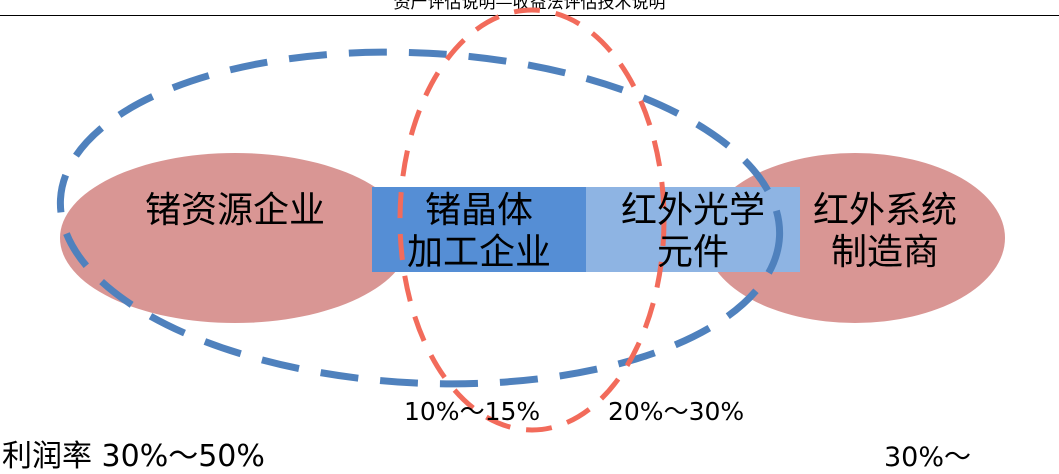  Describe the element at coordinates (234, 210) in the screenshot. I see `resource-enterprise-label: 锗资源企业` at that location.